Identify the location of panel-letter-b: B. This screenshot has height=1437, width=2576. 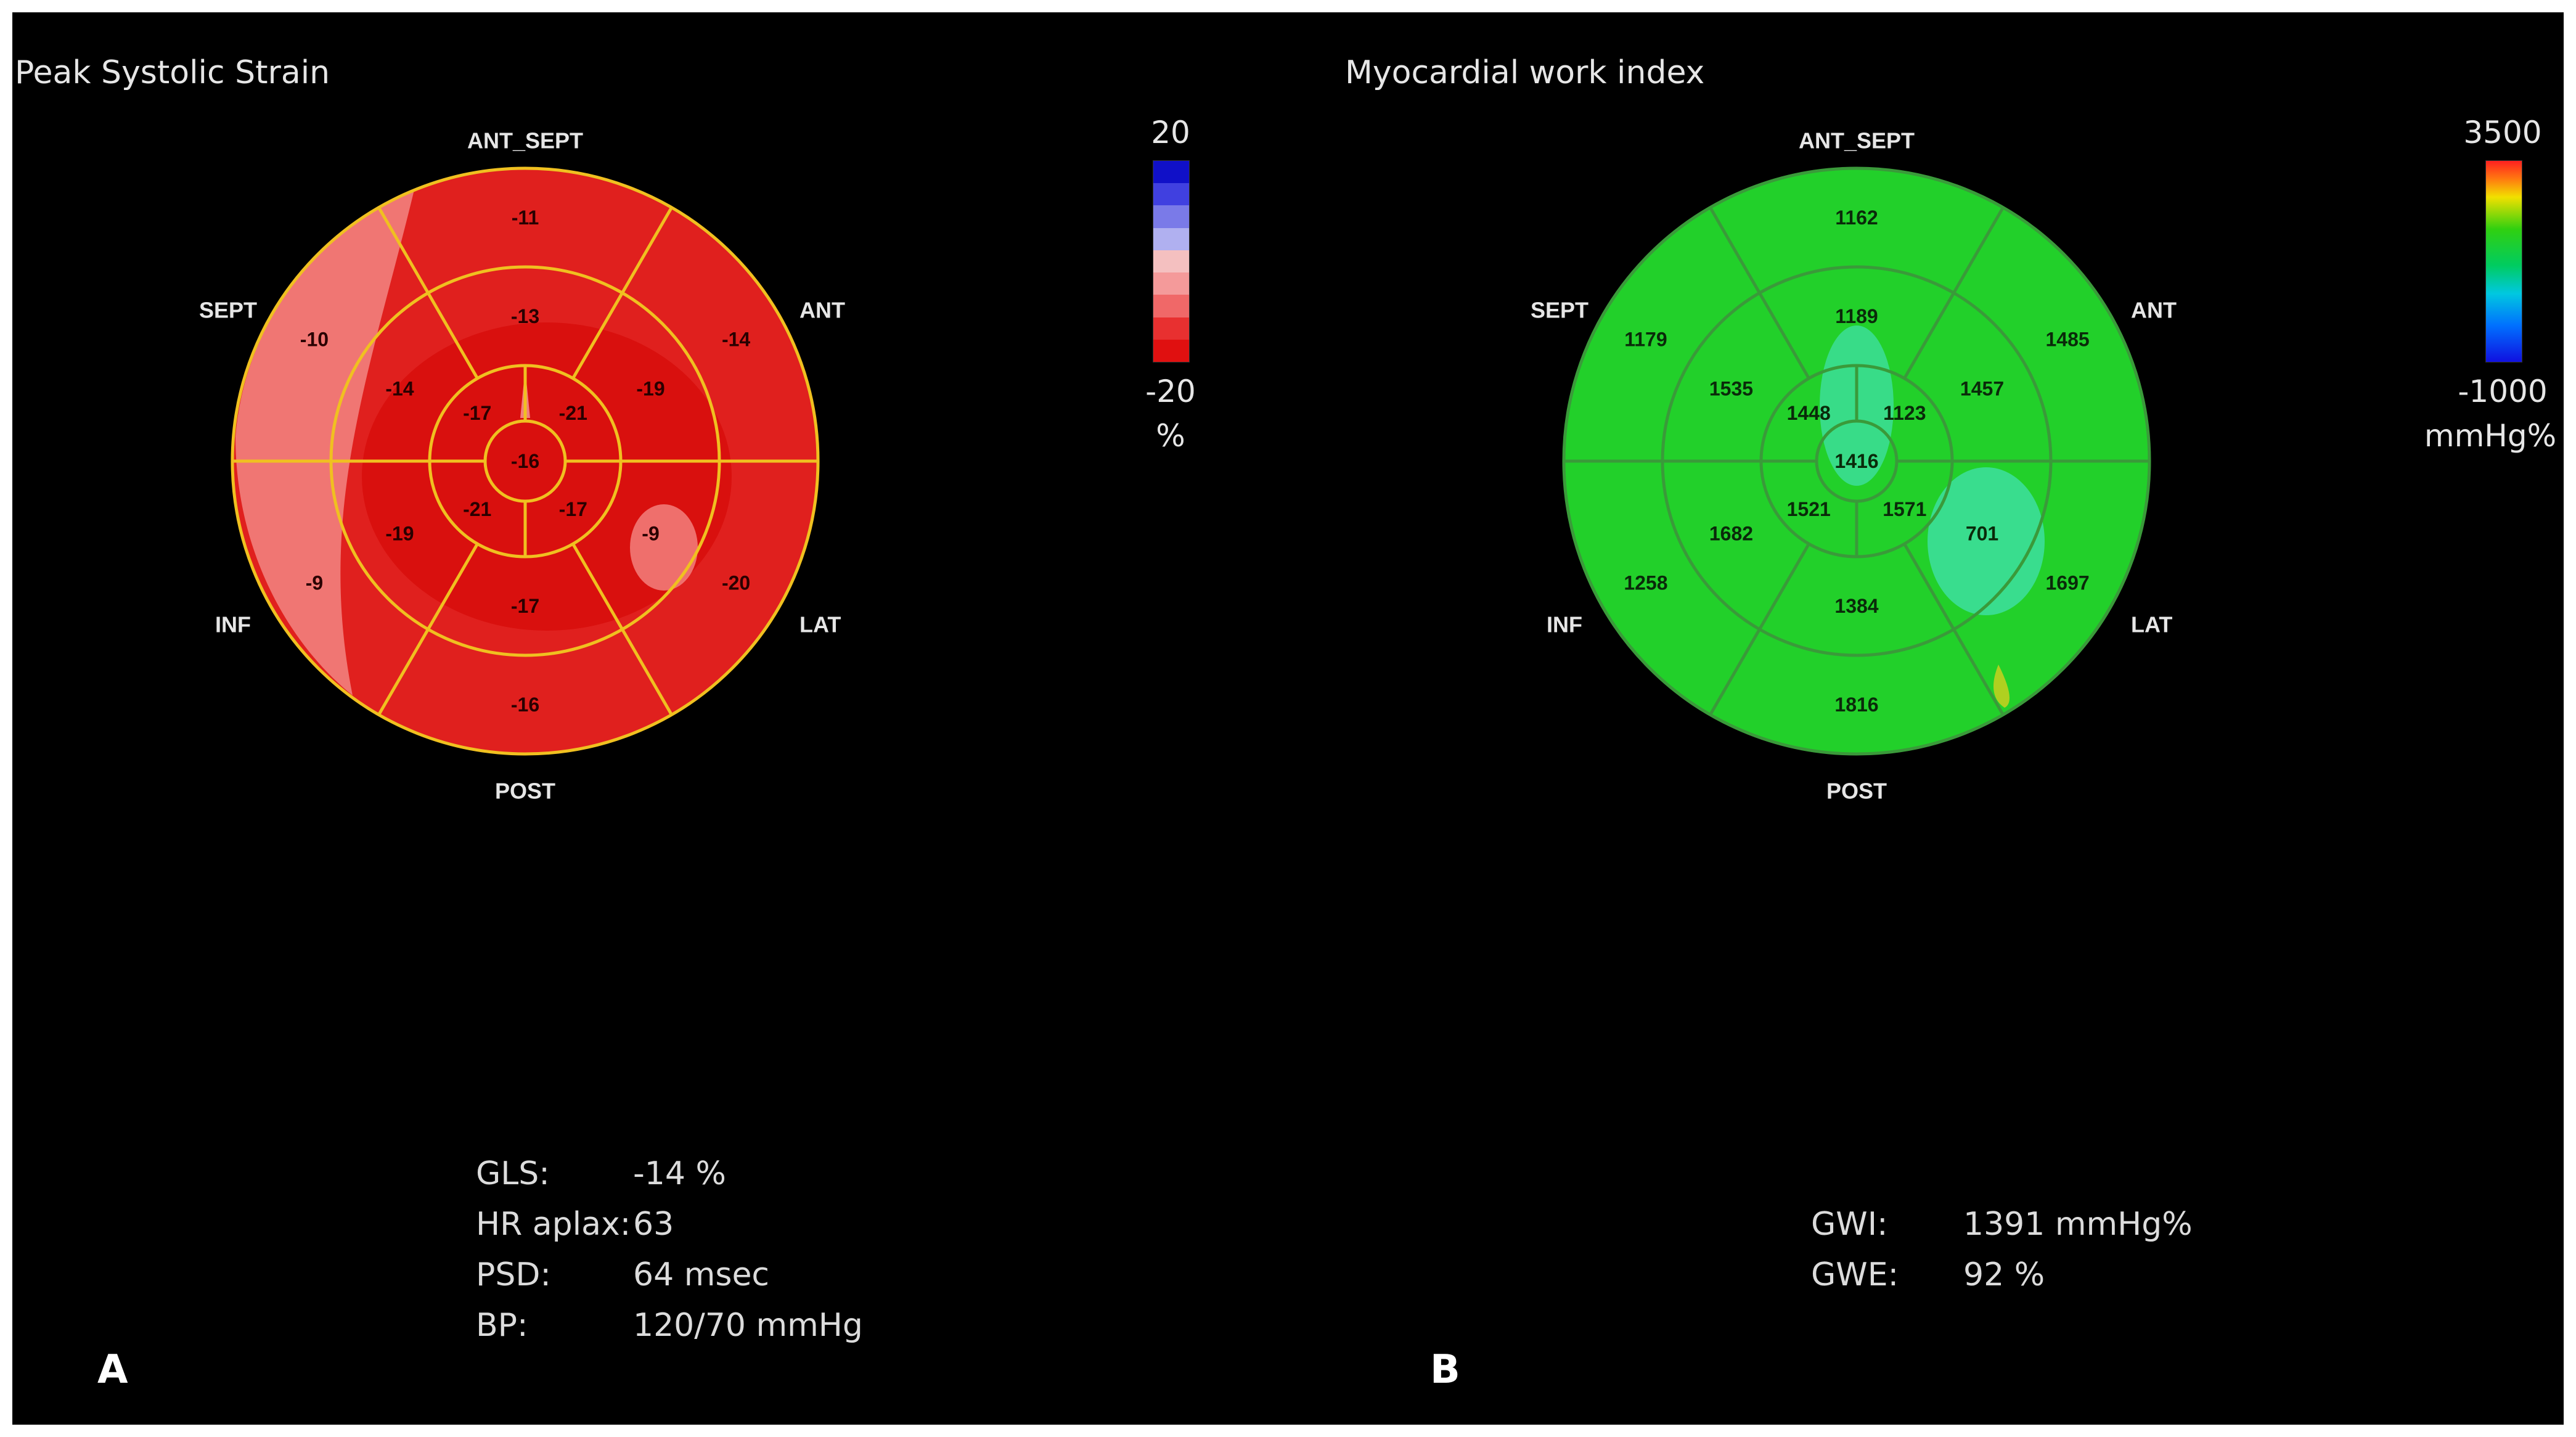
(1445, 1370).